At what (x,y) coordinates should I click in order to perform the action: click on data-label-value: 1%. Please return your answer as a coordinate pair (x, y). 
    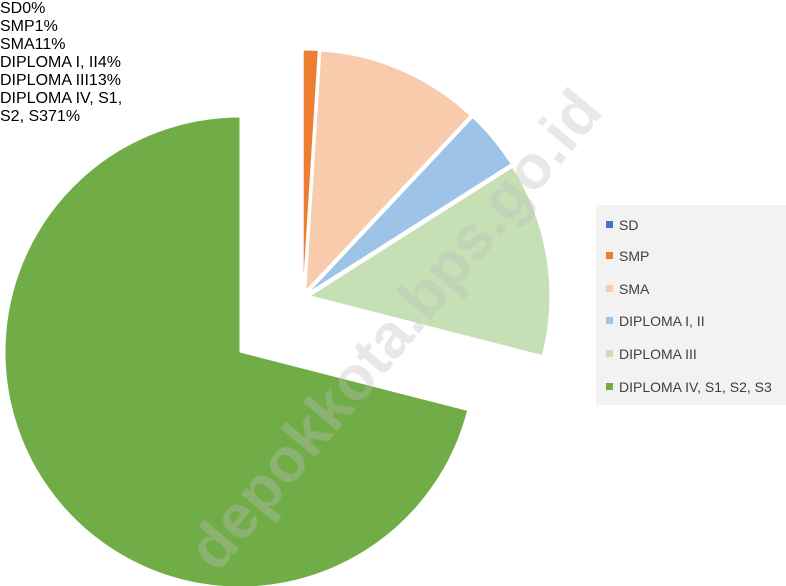
    Looking at the image, I should click on (46, 26).